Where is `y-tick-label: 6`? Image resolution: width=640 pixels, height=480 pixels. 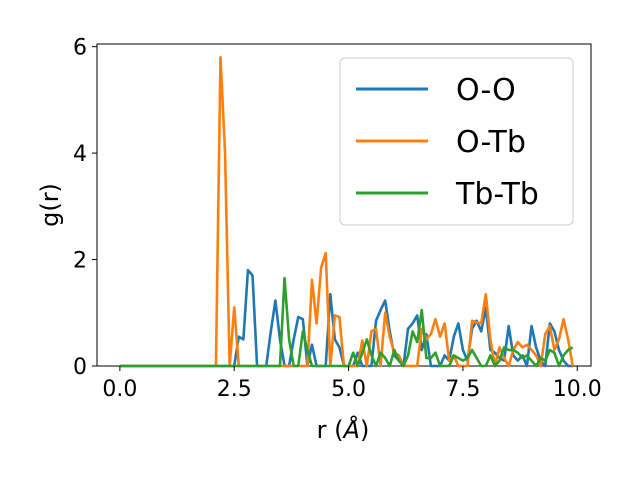
y-tick-label: 6 is located at coordinates (80, 48).